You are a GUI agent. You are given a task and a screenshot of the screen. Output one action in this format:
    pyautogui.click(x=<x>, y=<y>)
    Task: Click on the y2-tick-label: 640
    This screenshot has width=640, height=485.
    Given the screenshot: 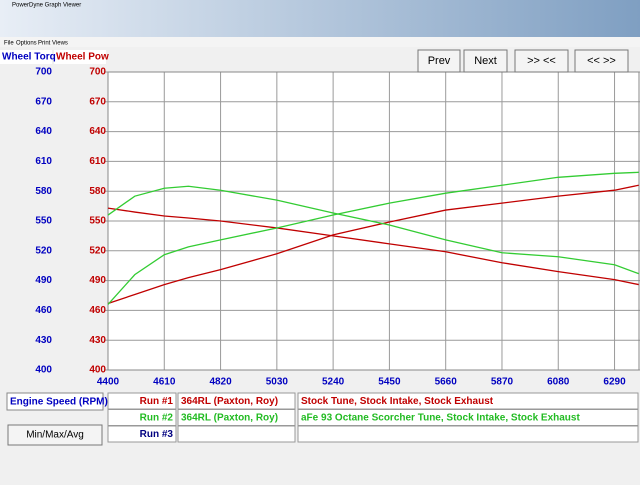 What is the action you would take?
    pyautogui.click(x=97, y=131)
    